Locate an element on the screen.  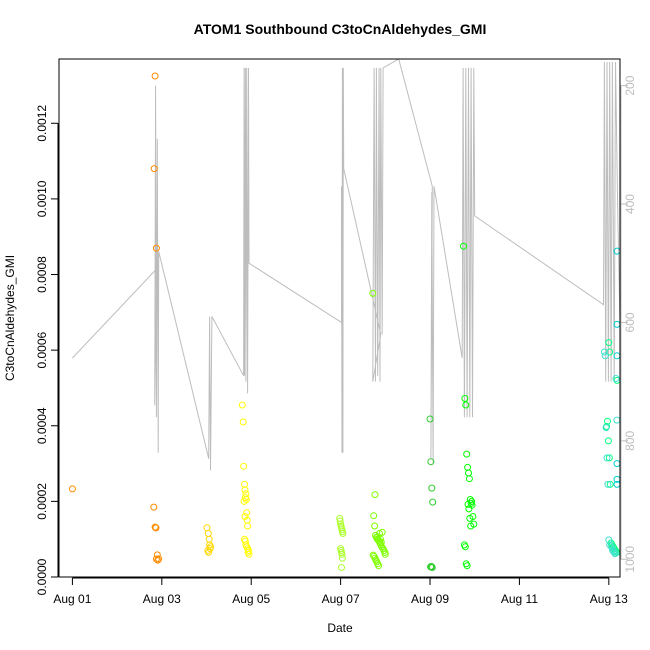
right-pressure-axis: 200 400 600 800 1000 is located at coordinates (628, 324).